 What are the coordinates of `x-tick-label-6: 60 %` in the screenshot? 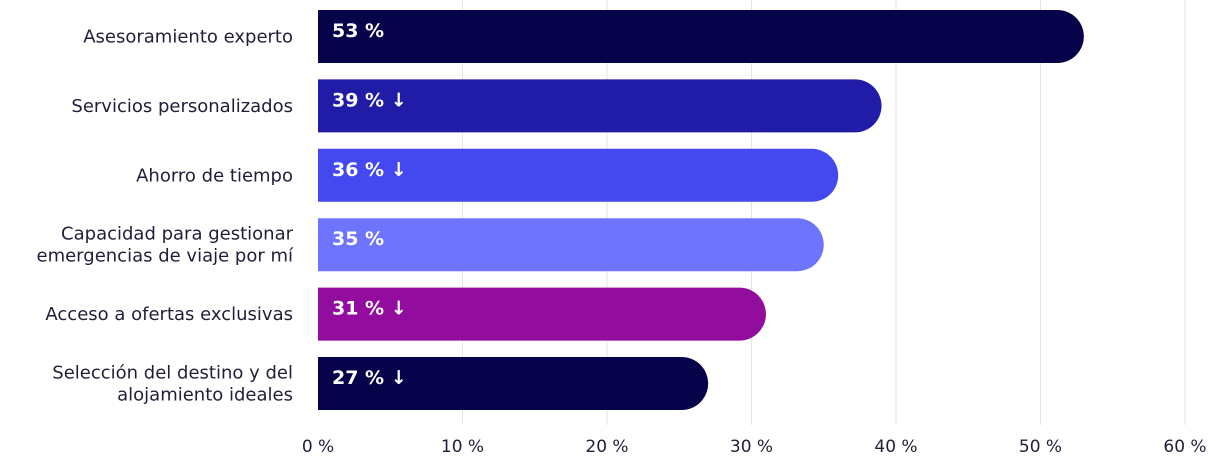 It's located at (1184, 447).